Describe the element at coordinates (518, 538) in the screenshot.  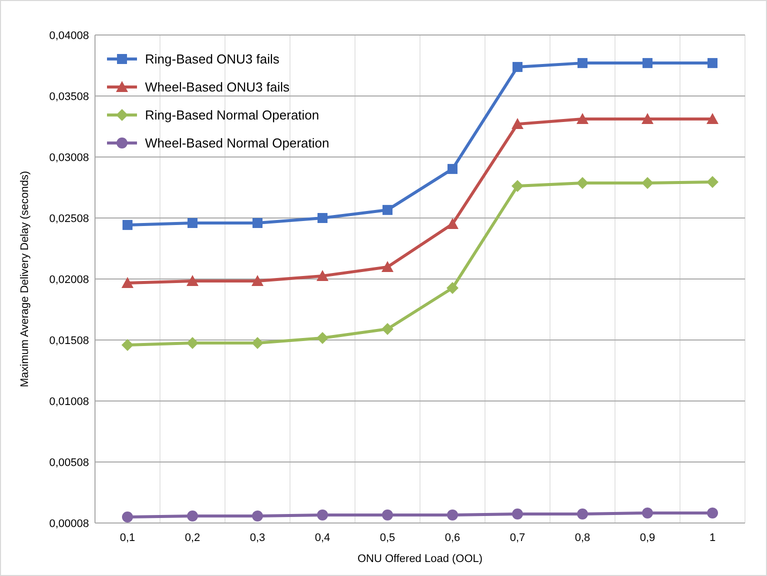
I see `x-tick-label: 0,7` at that location.